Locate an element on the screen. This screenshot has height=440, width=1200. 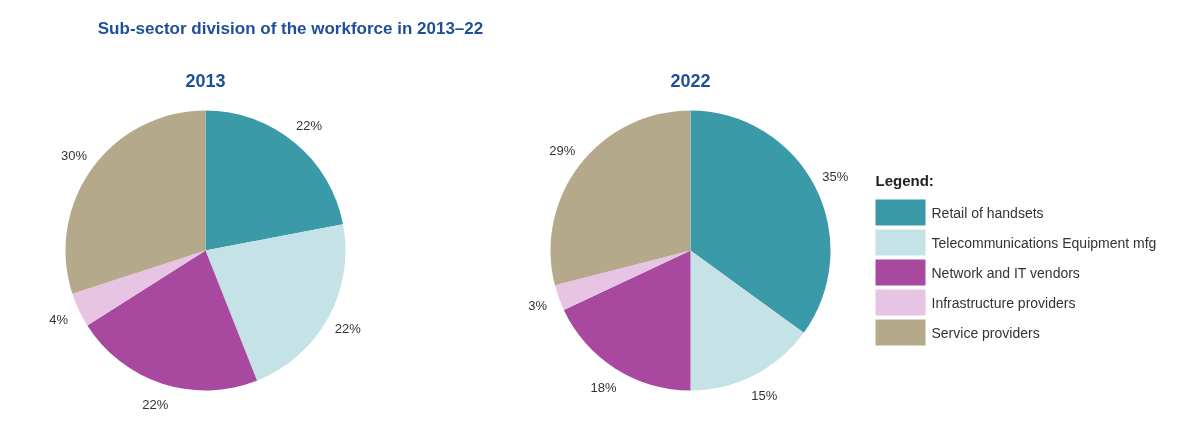
data-label: 29% is located at coordinates (562, 151).